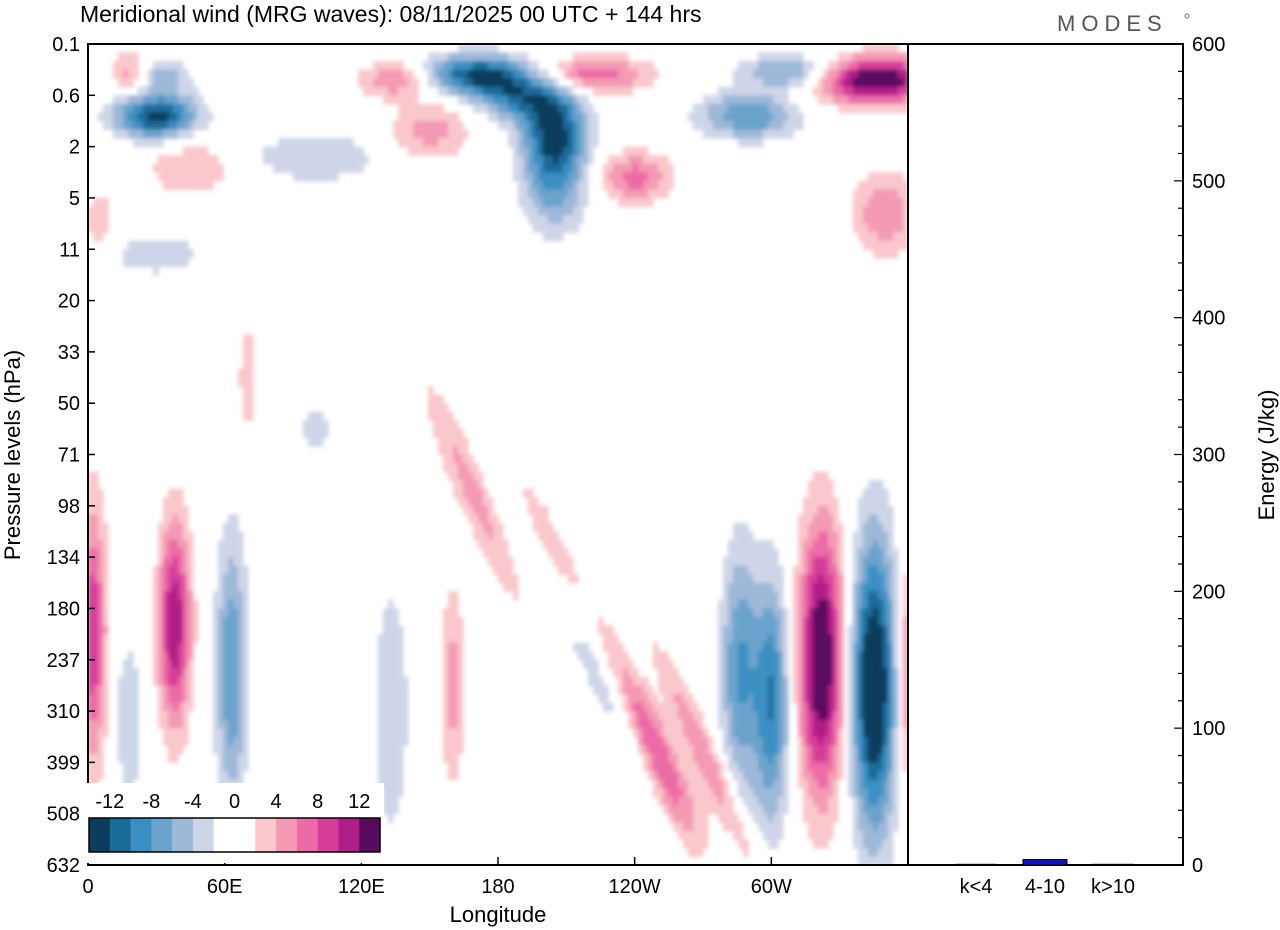 Image resolution: width=1280 pixels, height=930 pixels. Describe the element at coordinates (225, 887) in the screenshot. I see `x-tick-label: 60E` at that location.